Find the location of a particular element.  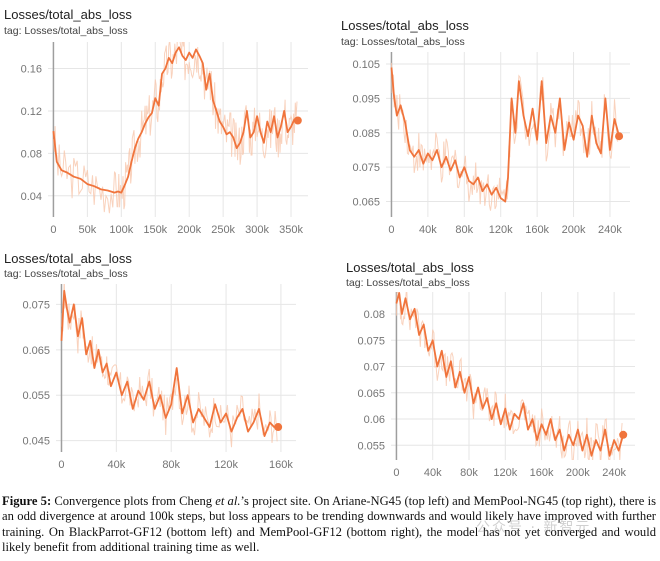

chart-blackparrot-gf12: 0.045 0.055 0.065 0.075 0 40k 80k 120k 160k is located at coordinates (159, 377).